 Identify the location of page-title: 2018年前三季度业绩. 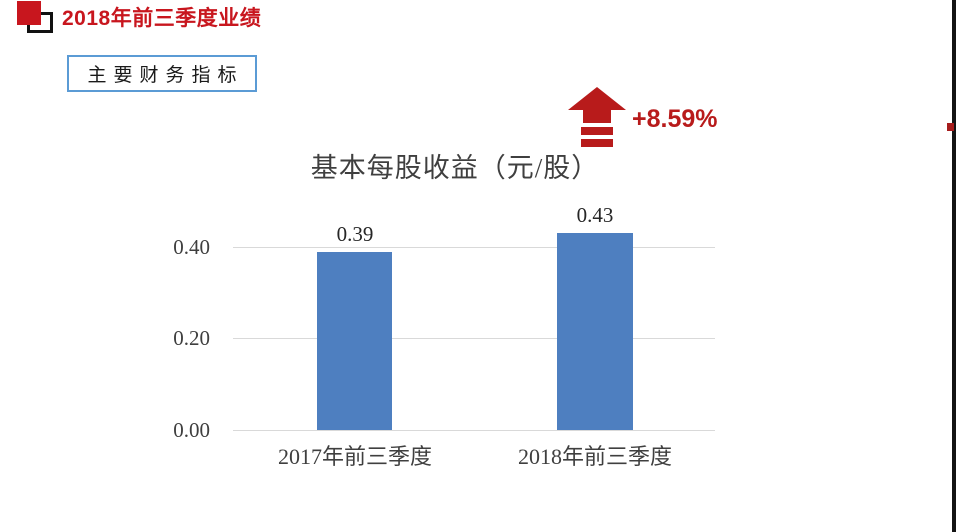
(162, 18).